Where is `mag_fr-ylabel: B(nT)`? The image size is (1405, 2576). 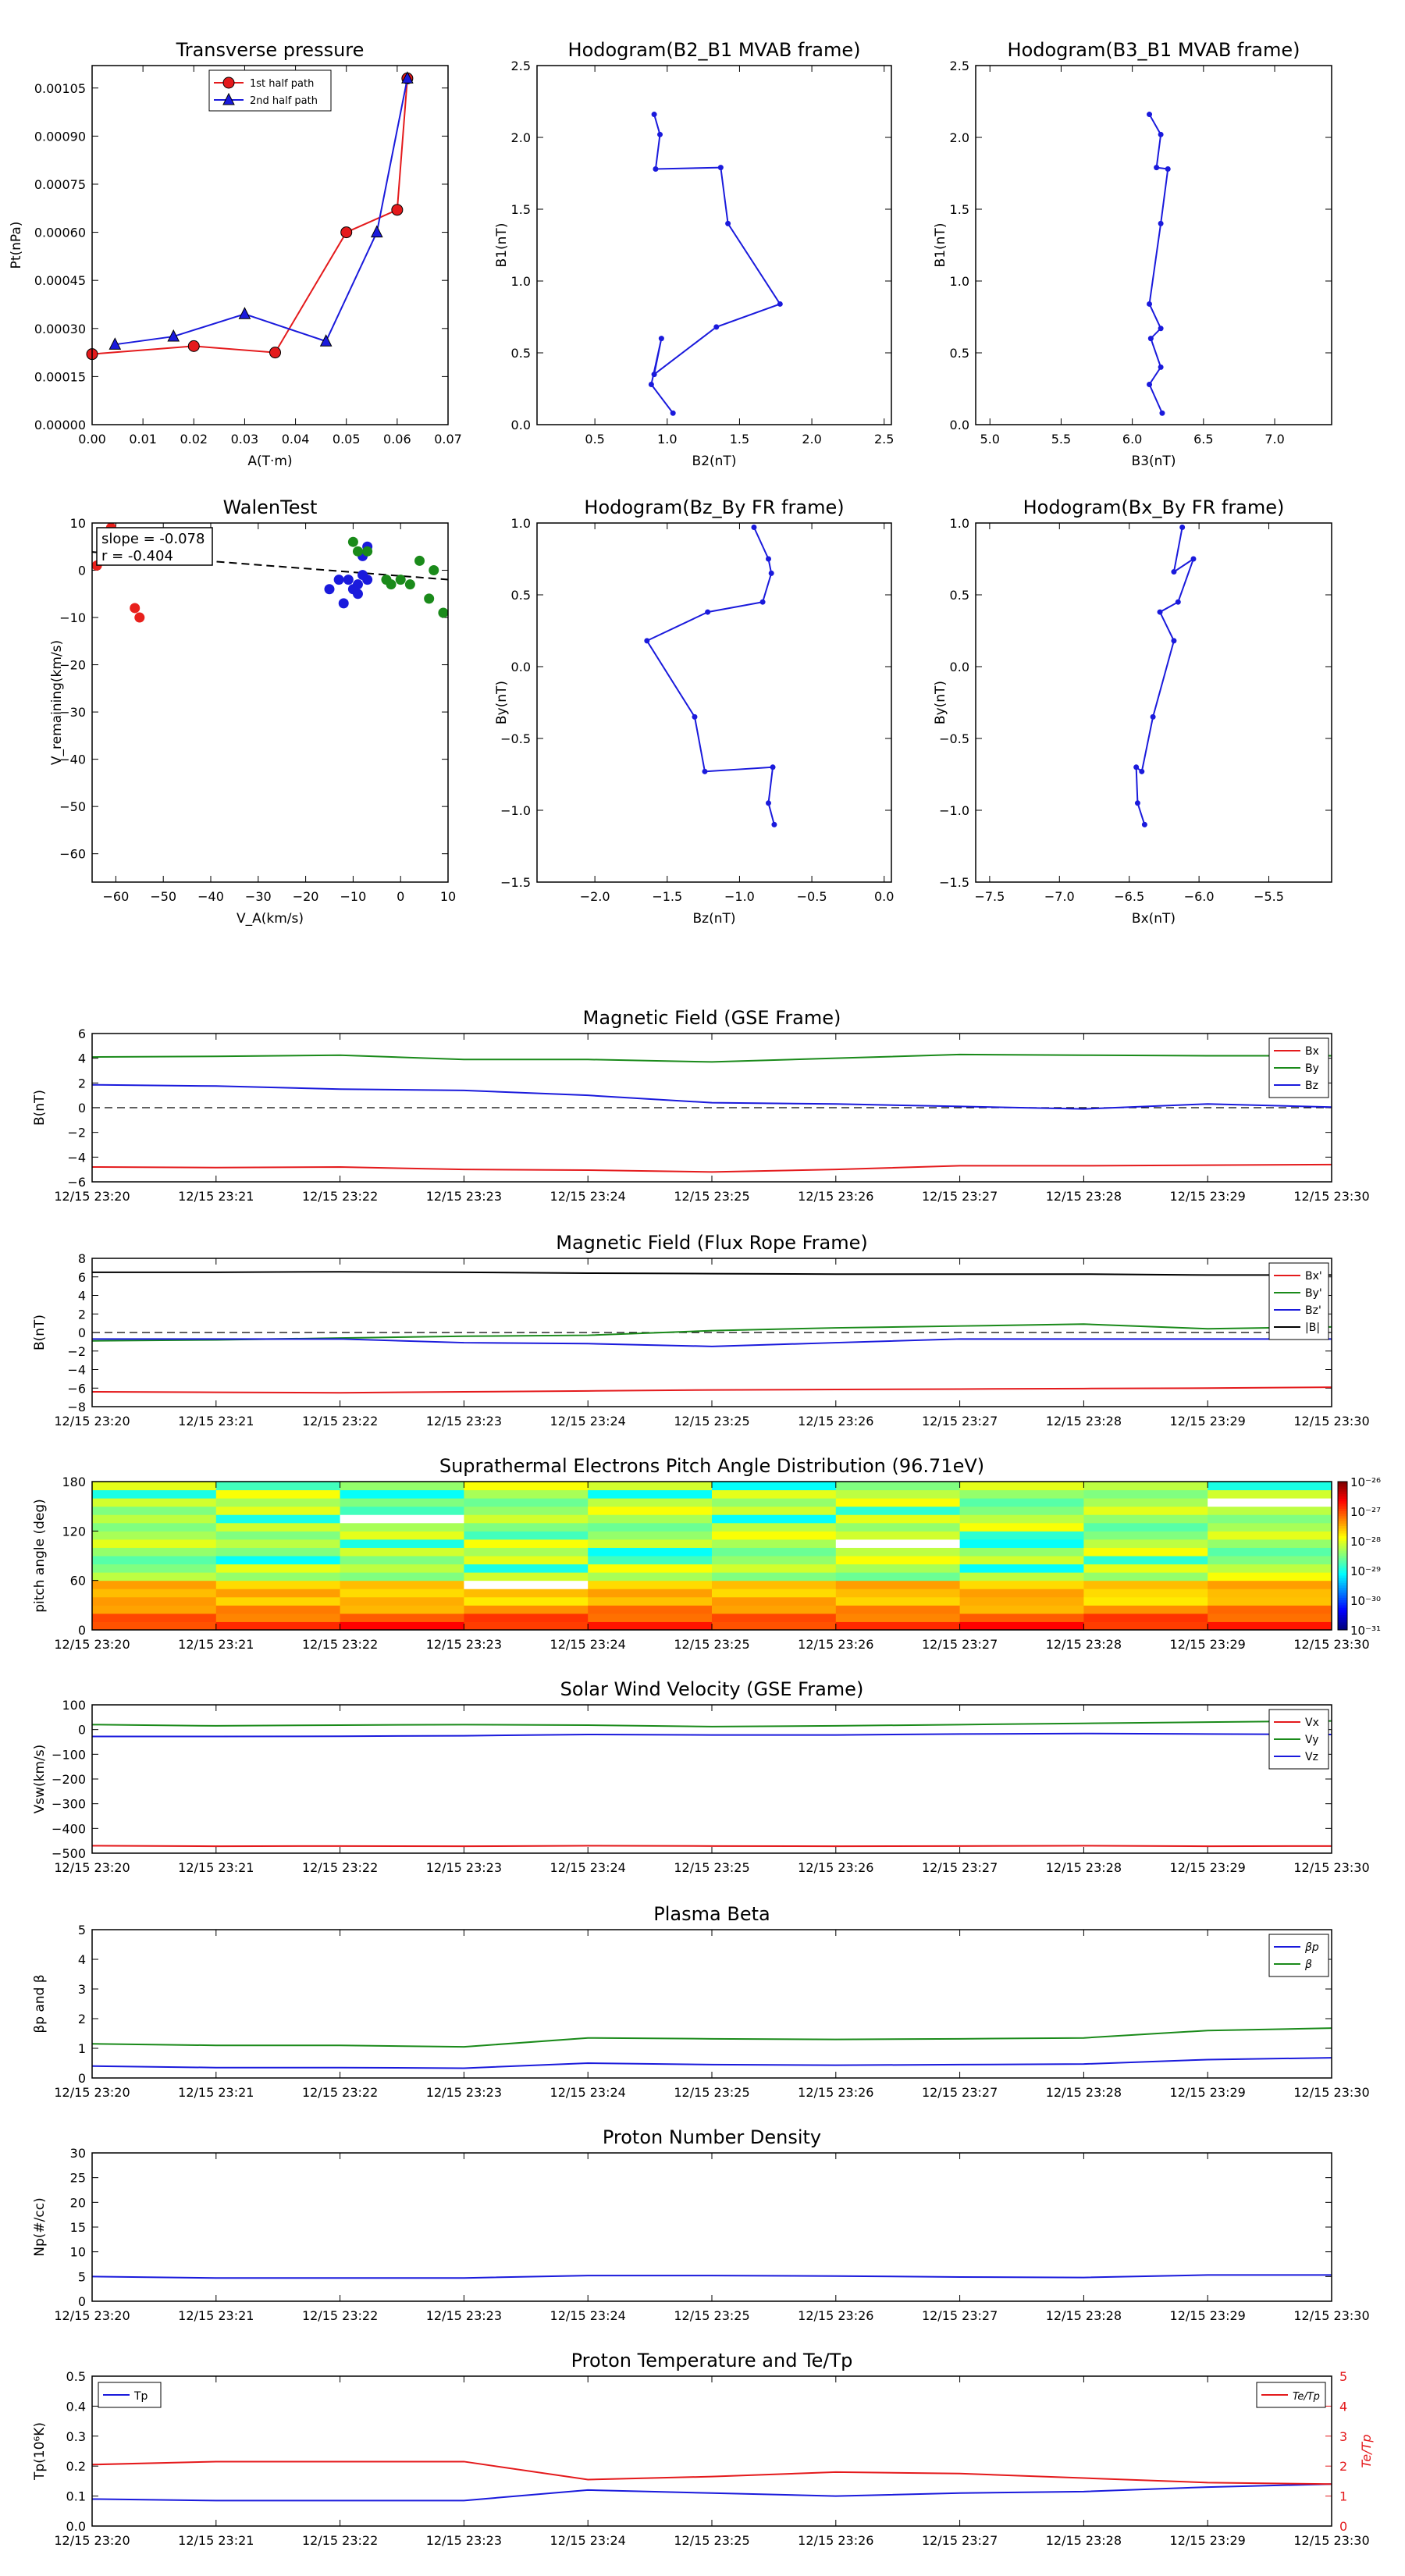
mag_fr-ylabel: B(nT) is located at coordinates (40, 1332).